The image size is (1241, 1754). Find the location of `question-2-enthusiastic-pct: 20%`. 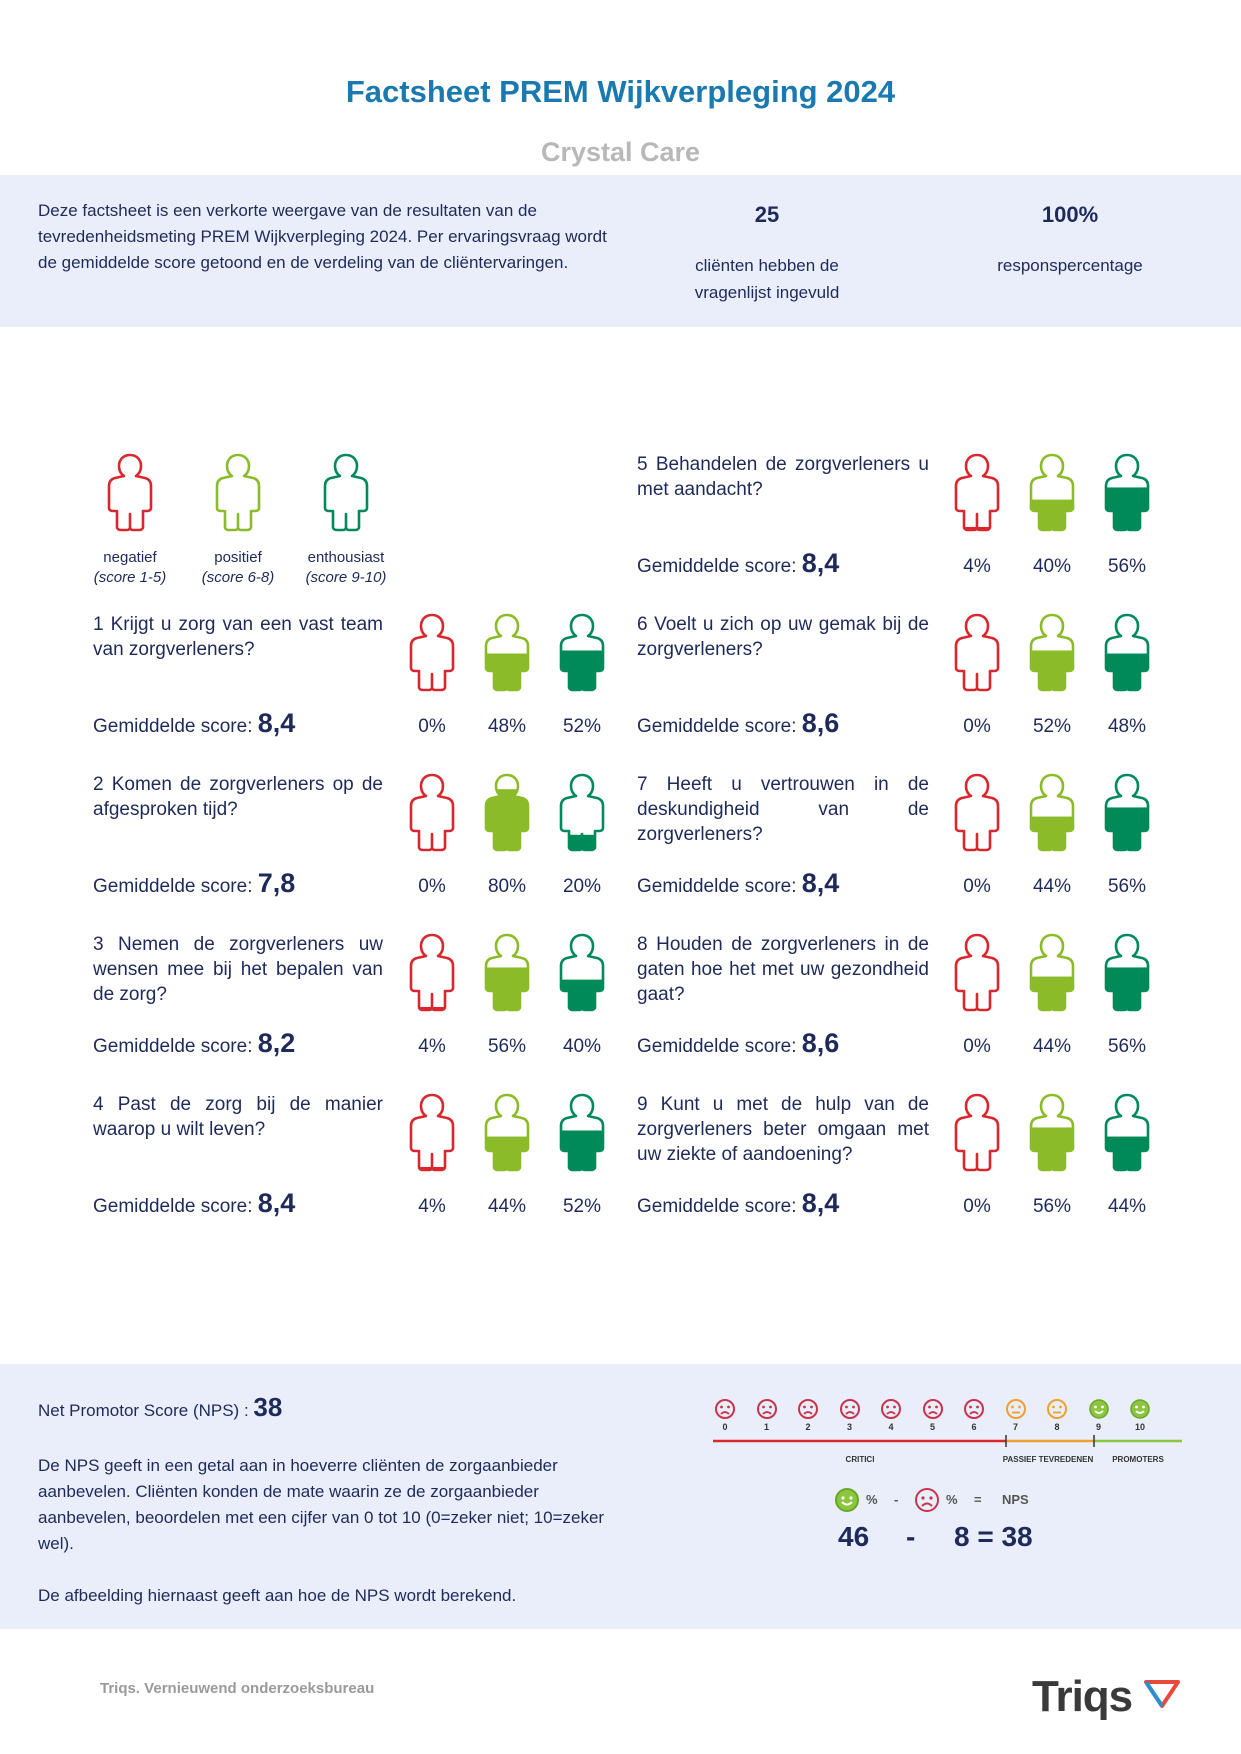

question-2-enthusiastic-pct: 20% is located at coordinates (582, 886).